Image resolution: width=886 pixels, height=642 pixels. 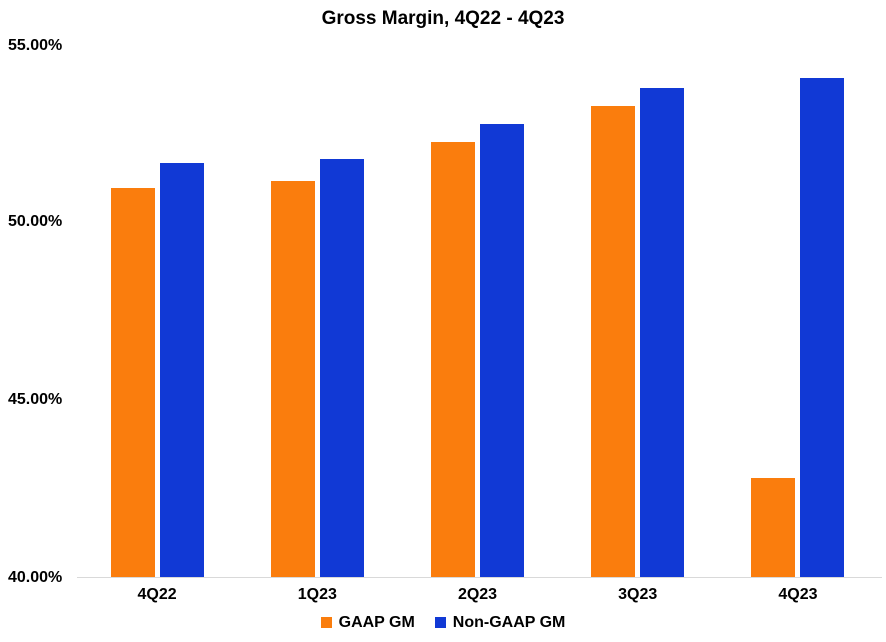 I want to click on legend-item-non-gaap-gm: Non-GAAP GM, so click(x=500, y=622).